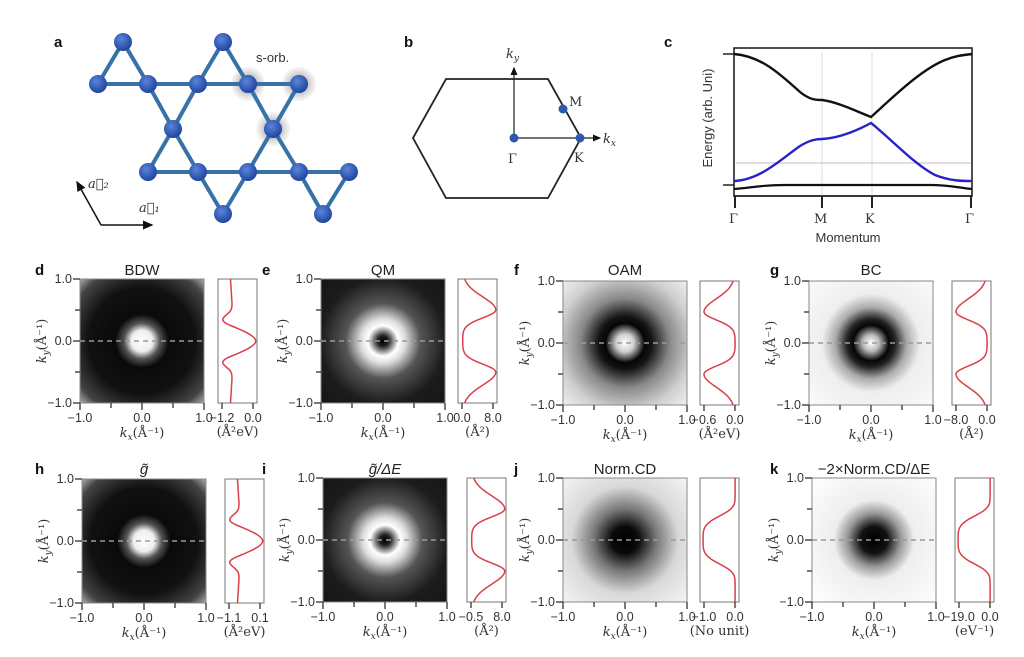 The width and height of the screenshot is (1024, 657). Describe the element at coordinates (974, 631) in the screenshot. I see `profile-unit-label: (eV⁻¹)` at that location.